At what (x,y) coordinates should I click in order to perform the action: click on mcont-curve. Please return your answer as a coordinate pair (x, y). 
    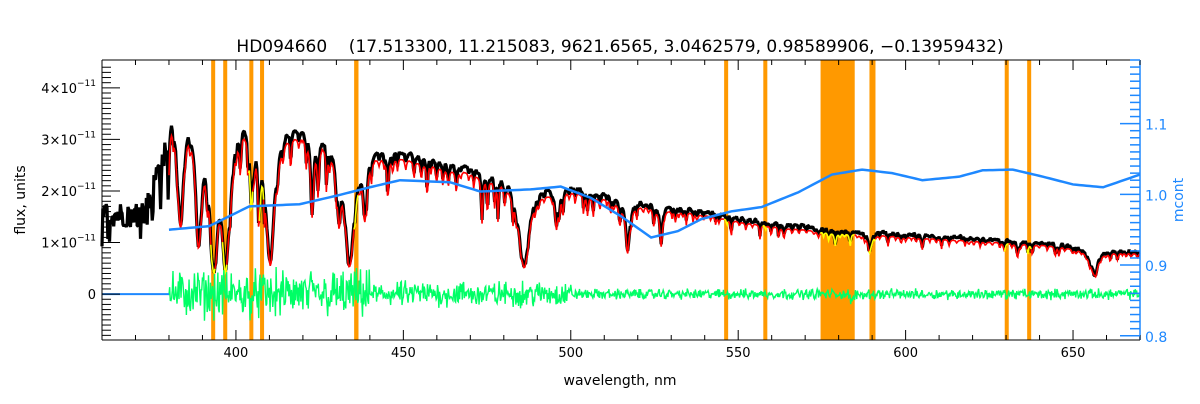
    Looking at the image, I should click on (654, 203).